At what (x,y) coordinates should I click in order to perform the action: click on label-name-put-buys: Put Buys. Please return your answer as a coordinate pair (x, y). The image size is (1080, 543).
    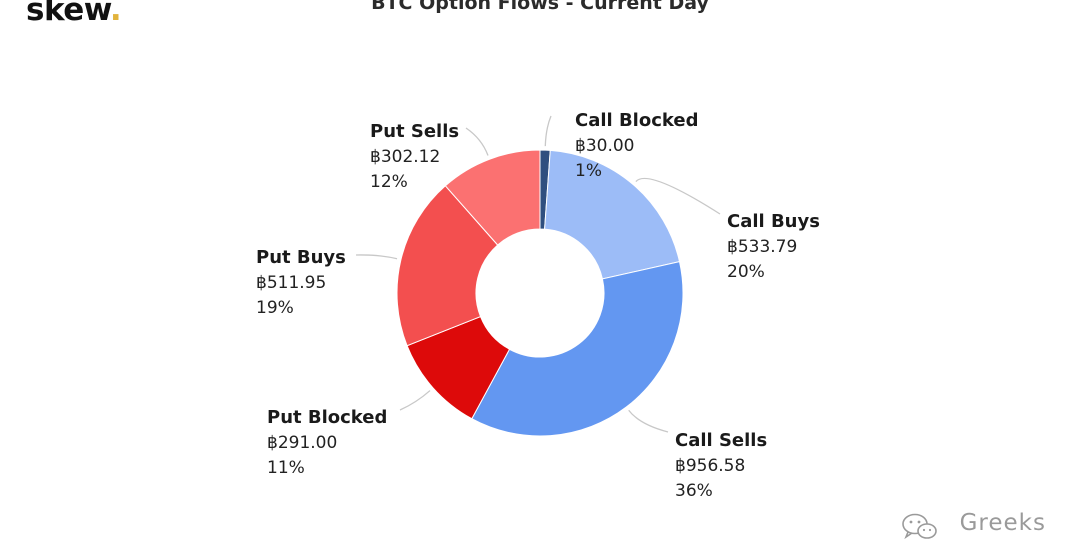
    Looking at the image, I should click on (301, 257).